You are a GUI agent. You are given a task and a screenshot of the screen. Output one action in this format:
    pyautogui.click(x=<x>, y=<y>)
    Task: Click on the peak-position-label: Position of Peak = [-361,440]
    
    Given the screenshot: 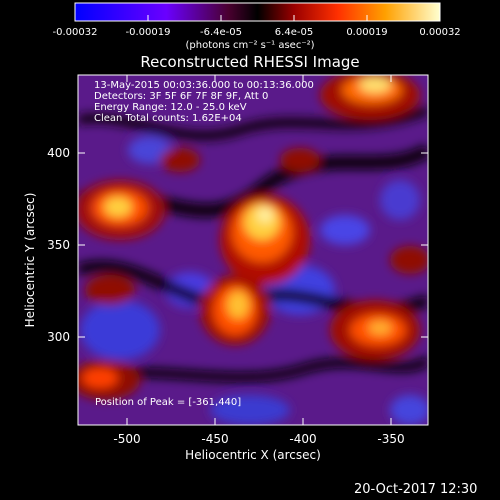 What is the action you would take?
    pyautogui.click(x=168, y=402)
    